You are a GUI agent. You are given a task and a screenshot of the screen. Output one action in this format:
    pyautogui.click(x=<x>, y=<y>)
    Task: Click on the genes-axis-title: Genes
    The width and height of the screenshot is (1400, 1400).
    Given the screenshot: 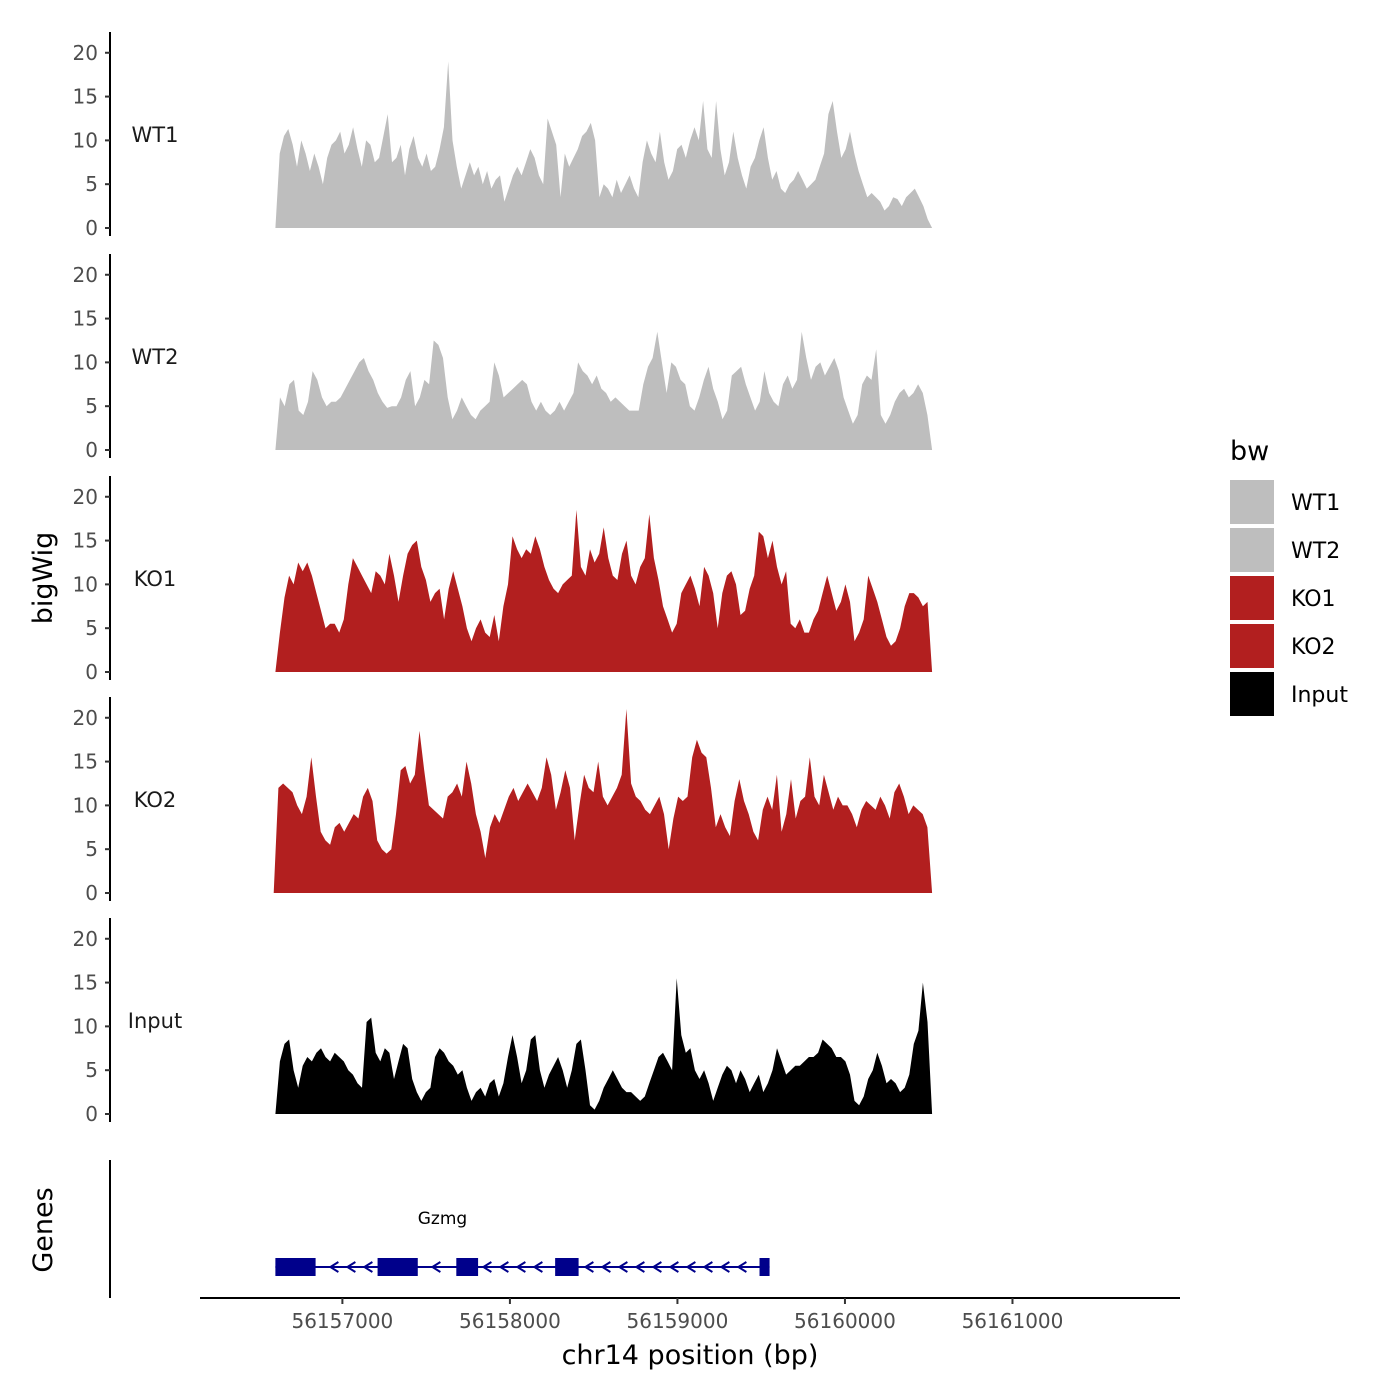 What is the action you would take?
    pyautogui.click(x=43, y=1229)
    